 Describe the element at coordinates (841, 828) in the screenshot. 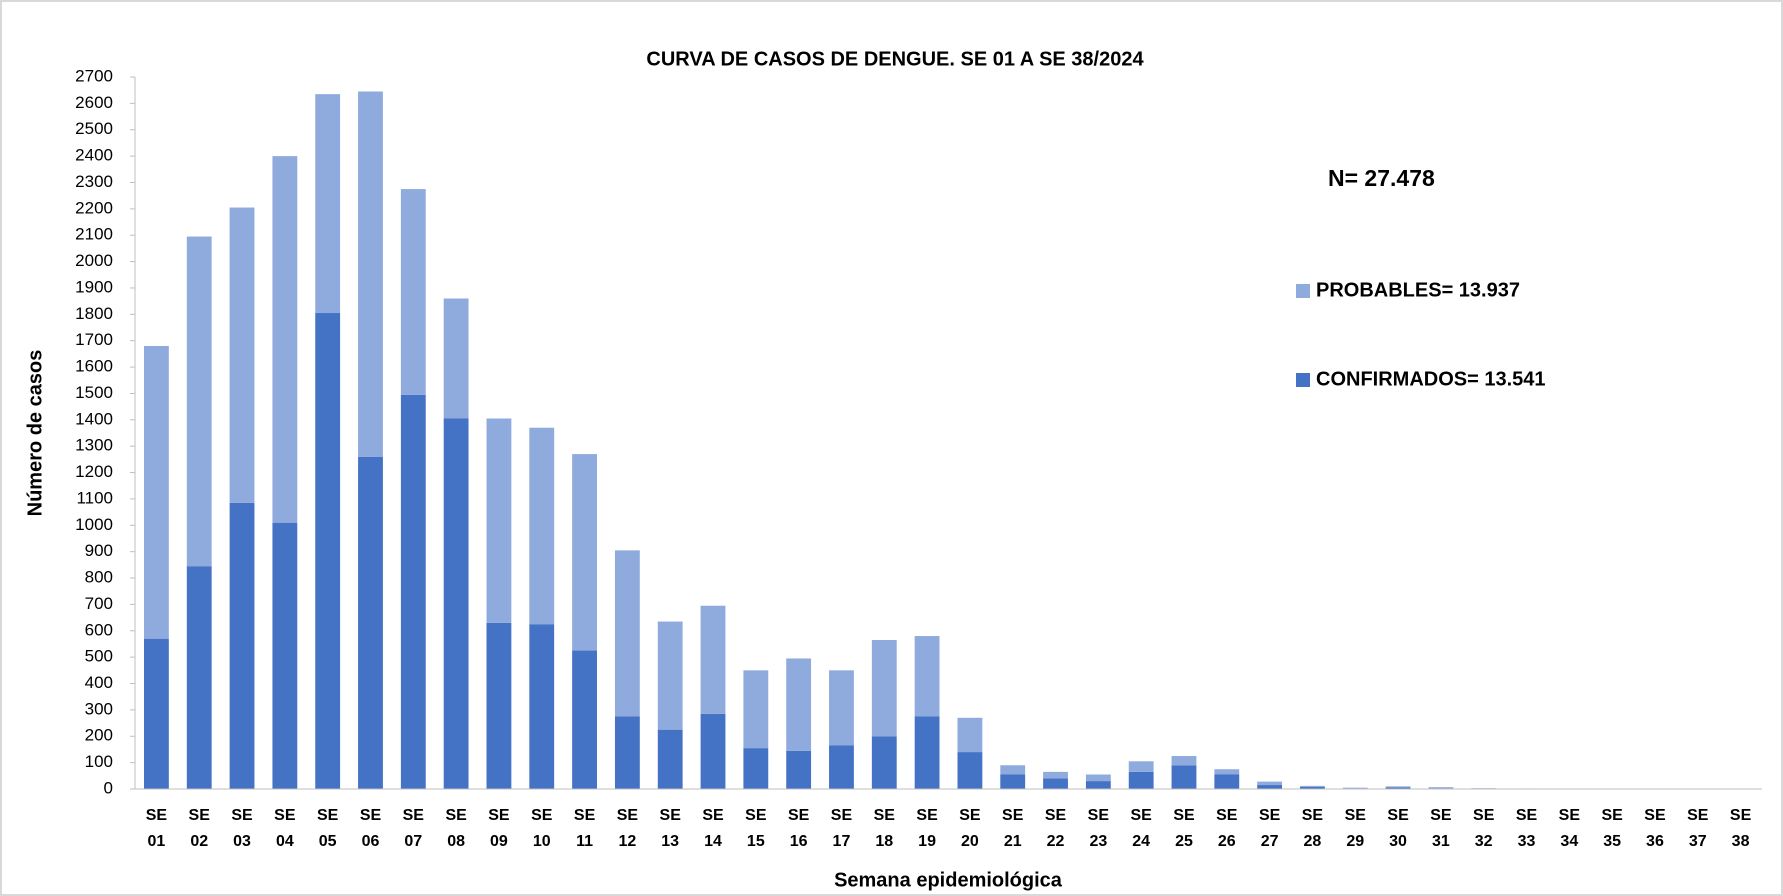

I see `x-tick-label: SE 17` at that location.